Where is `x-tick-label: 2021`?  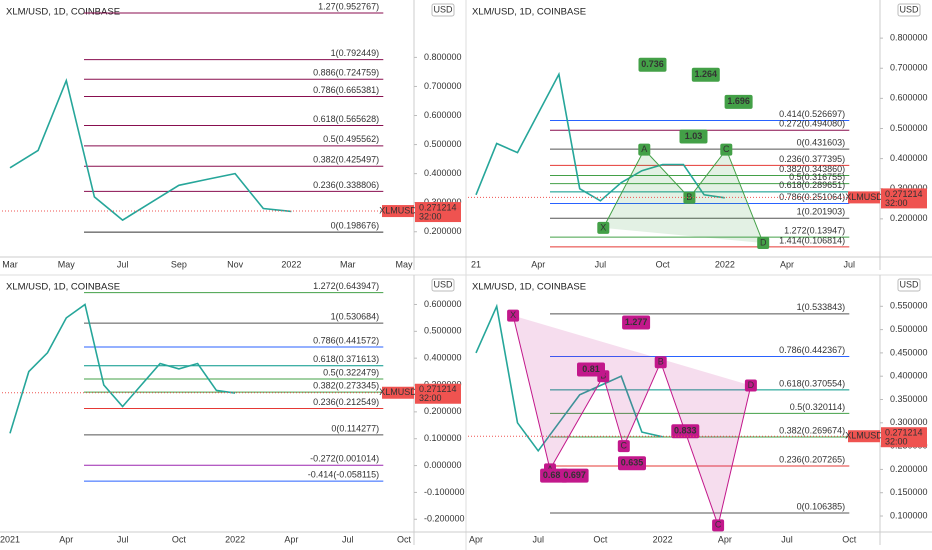 x-tick-label: 2021 is located at coordinates (10, 539).